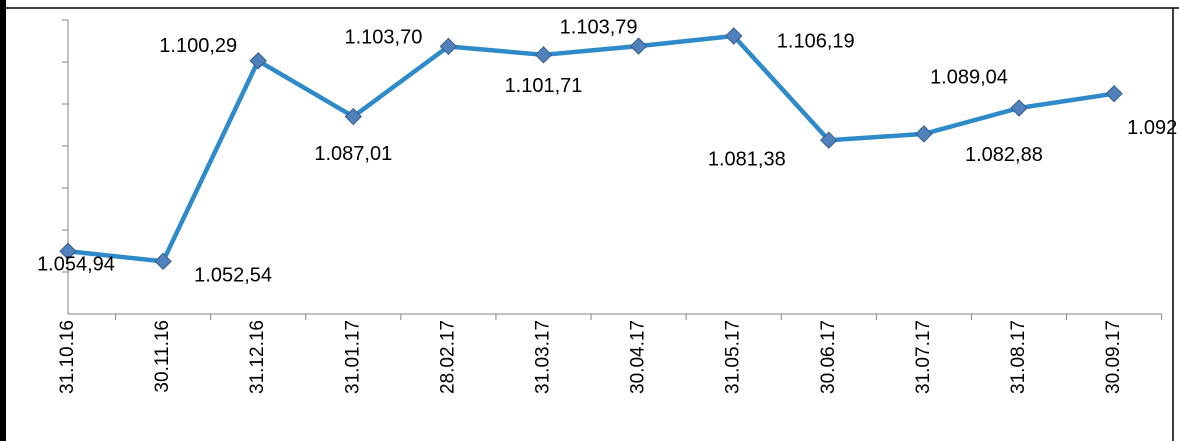  What do you see at coordinates (1018, 357) in the screenshot?
I see `x-tick-label: 31.08.17` at bounding box center [1018, 357].